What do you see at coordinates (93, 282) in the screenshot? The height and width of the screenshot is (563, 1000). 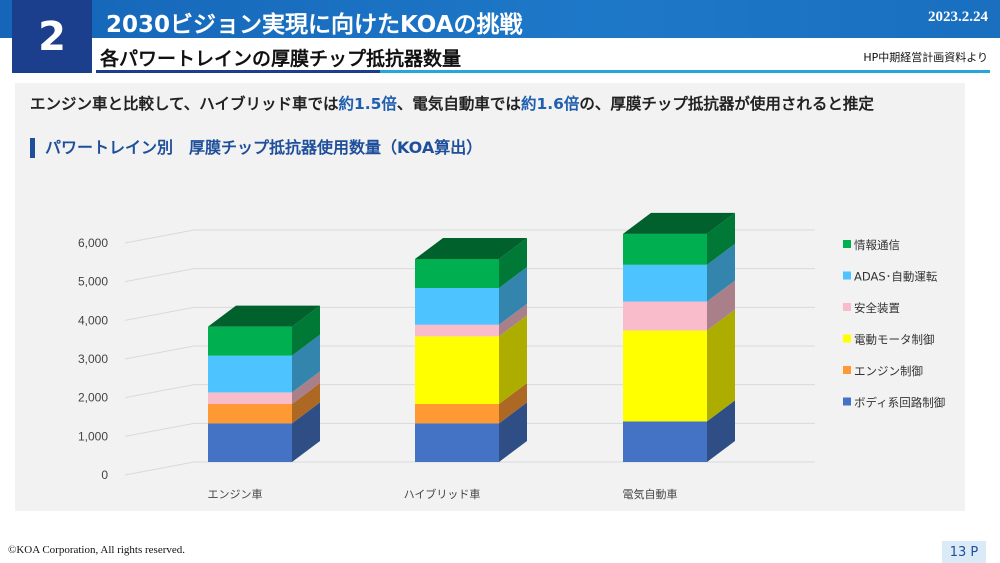 I see `y-tick-label: 5,000` at bounding box center [93, 282].